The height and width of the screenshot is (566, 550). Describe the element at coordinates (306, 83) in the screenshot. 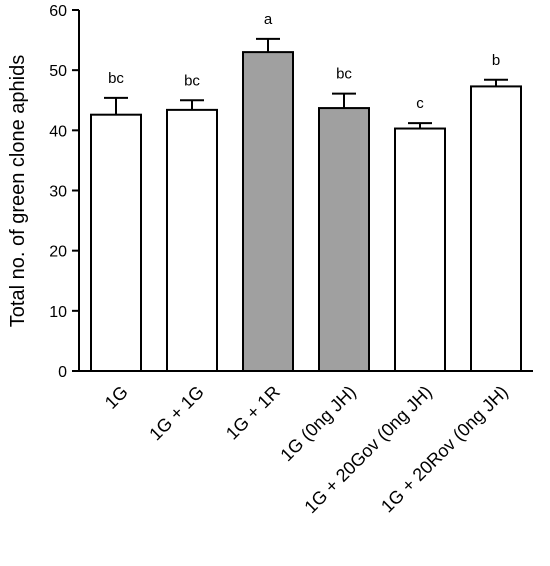

I see `error-bars` at that location.